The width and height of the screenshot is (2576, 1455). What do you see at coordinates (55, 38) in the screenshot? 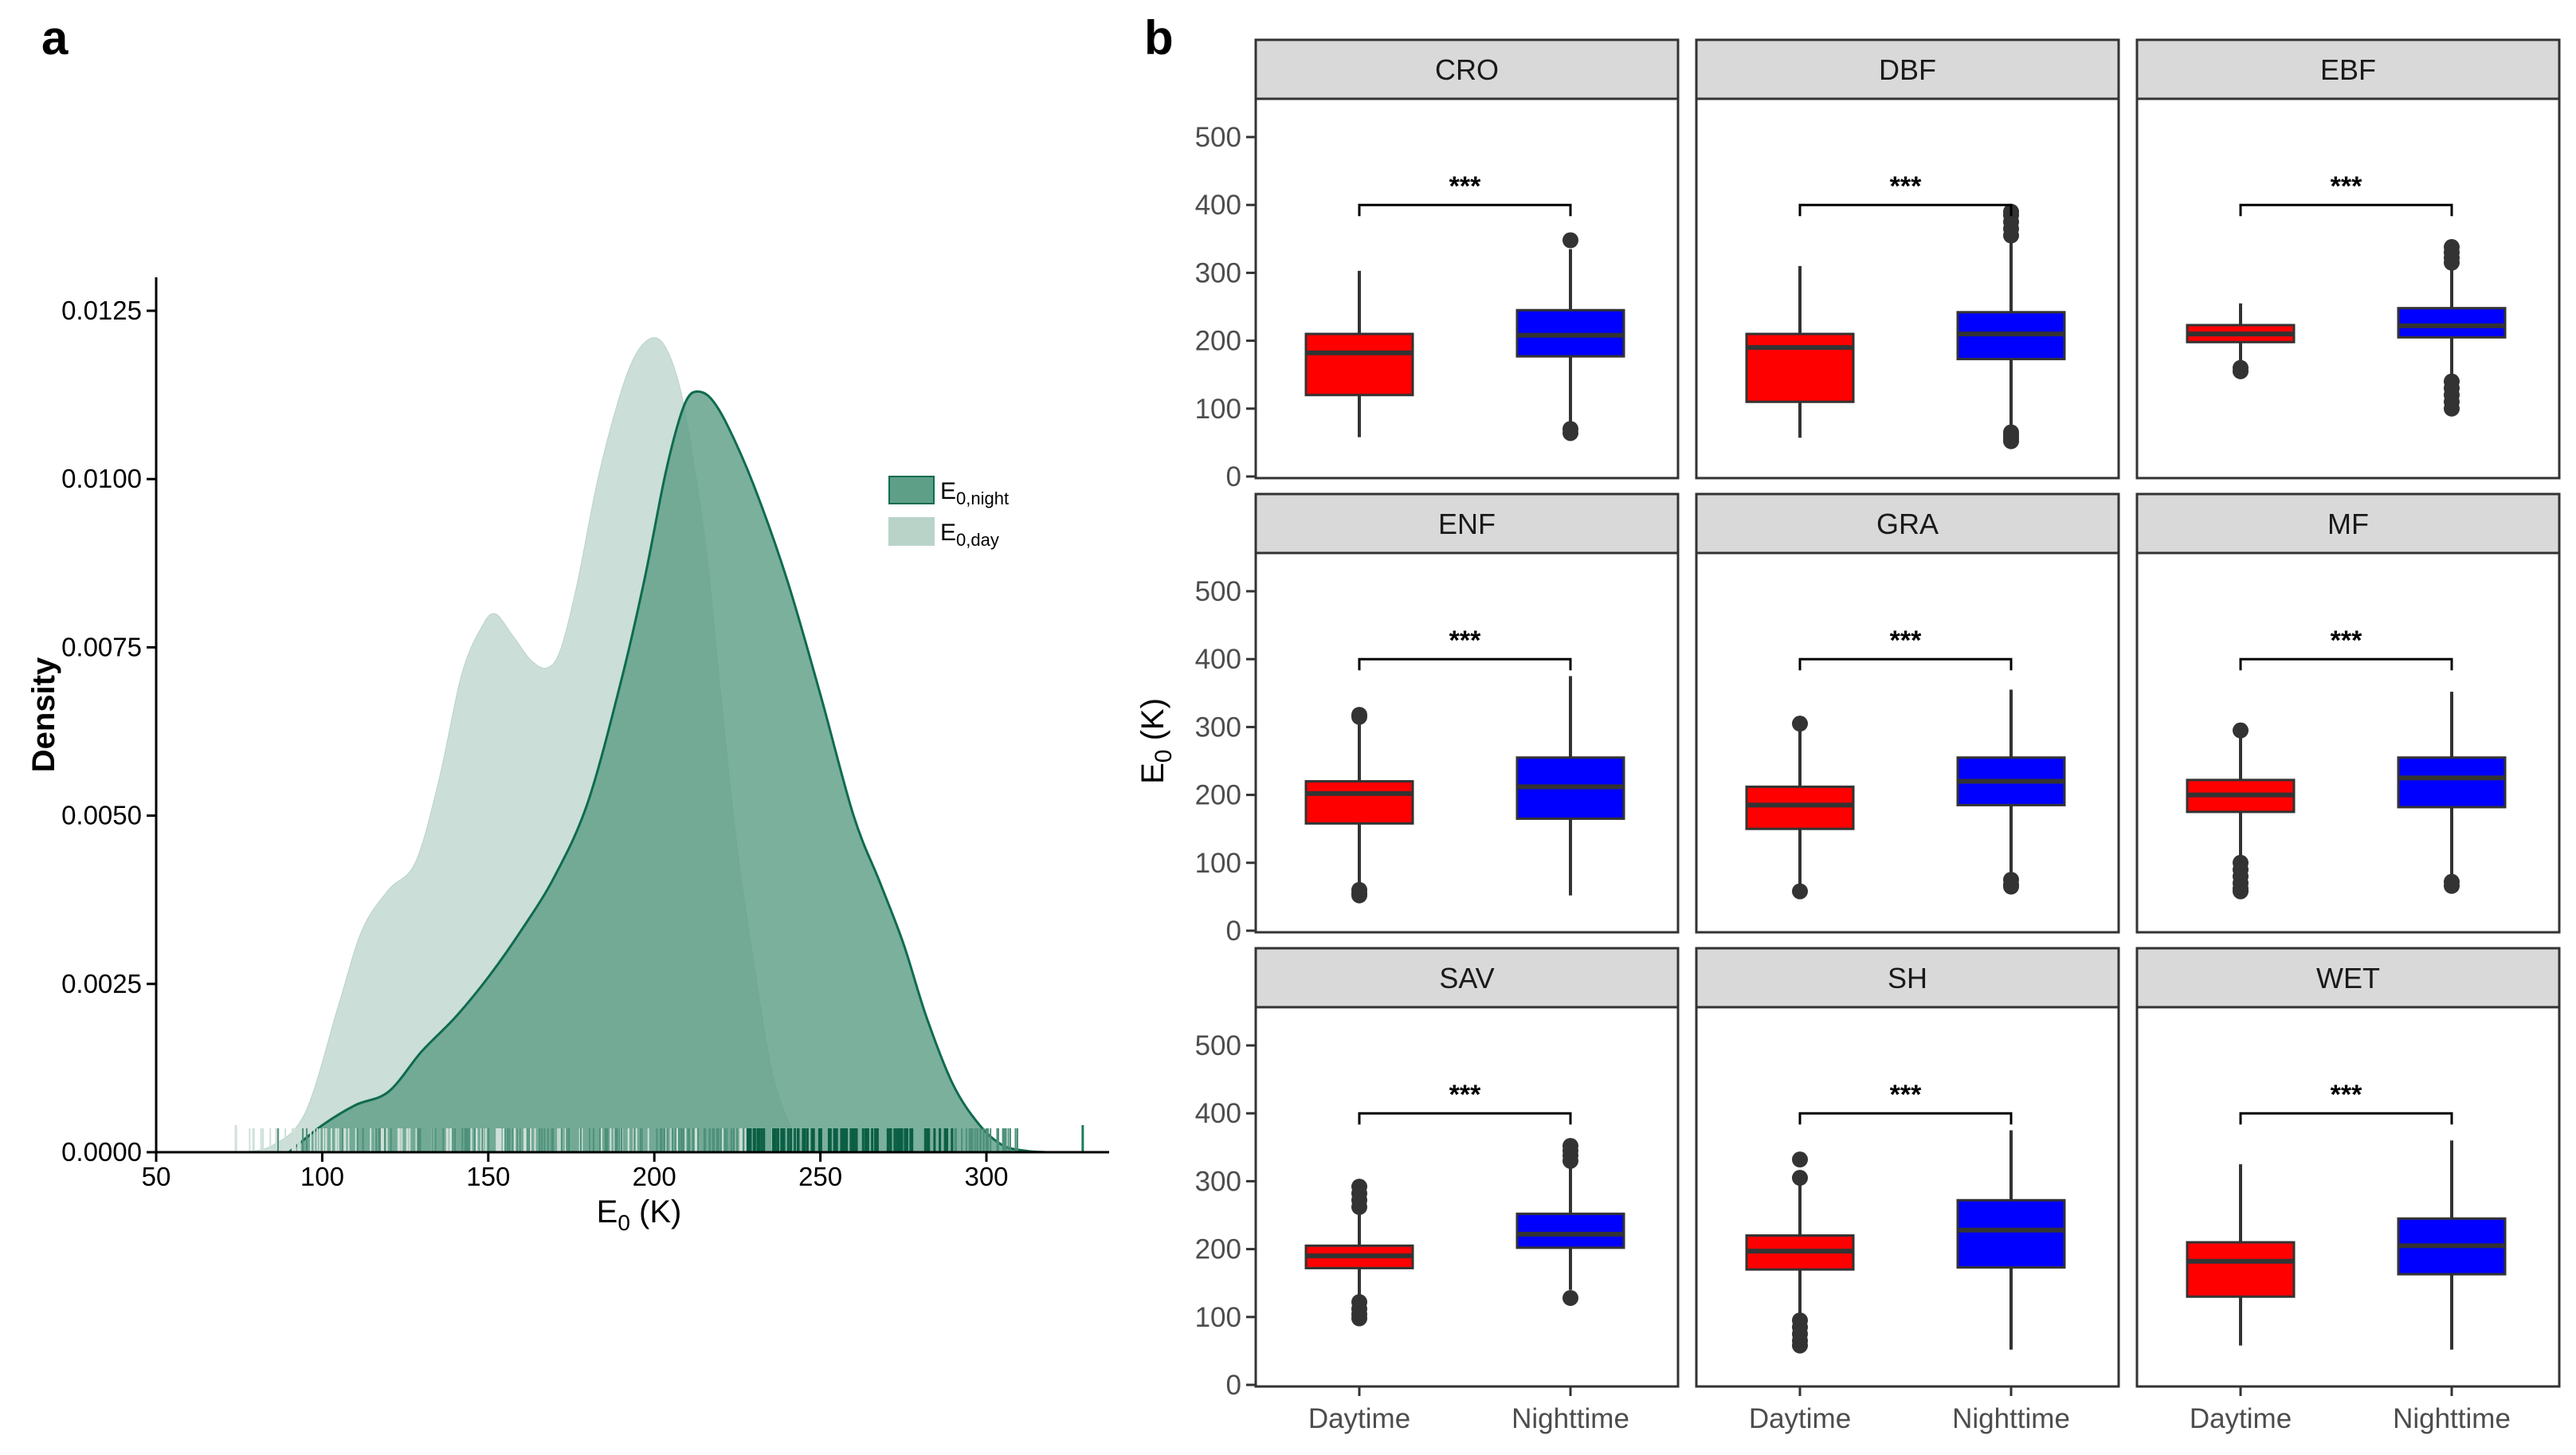
I see `panel-a-label: a` at bounding box center [55, 38].